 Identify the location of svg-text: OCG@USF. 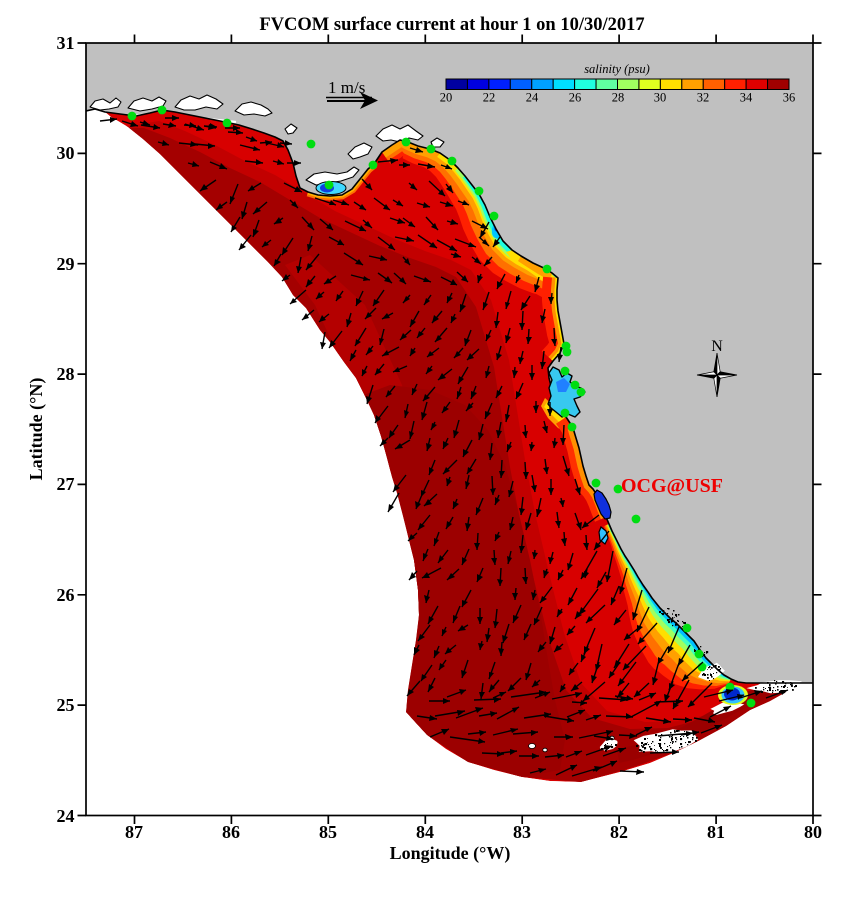
(672, 486).